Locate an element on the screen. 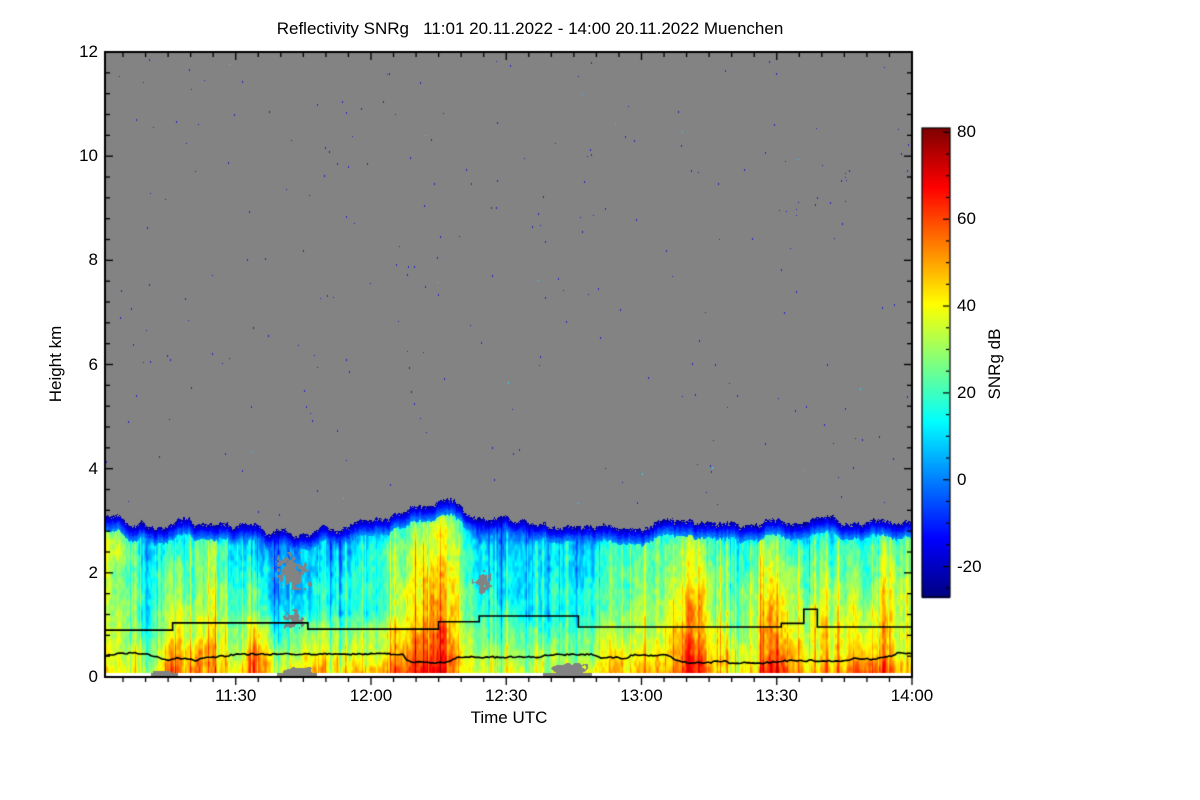  colorbar-tick-label: 20 is located at coordinates (966, 392).